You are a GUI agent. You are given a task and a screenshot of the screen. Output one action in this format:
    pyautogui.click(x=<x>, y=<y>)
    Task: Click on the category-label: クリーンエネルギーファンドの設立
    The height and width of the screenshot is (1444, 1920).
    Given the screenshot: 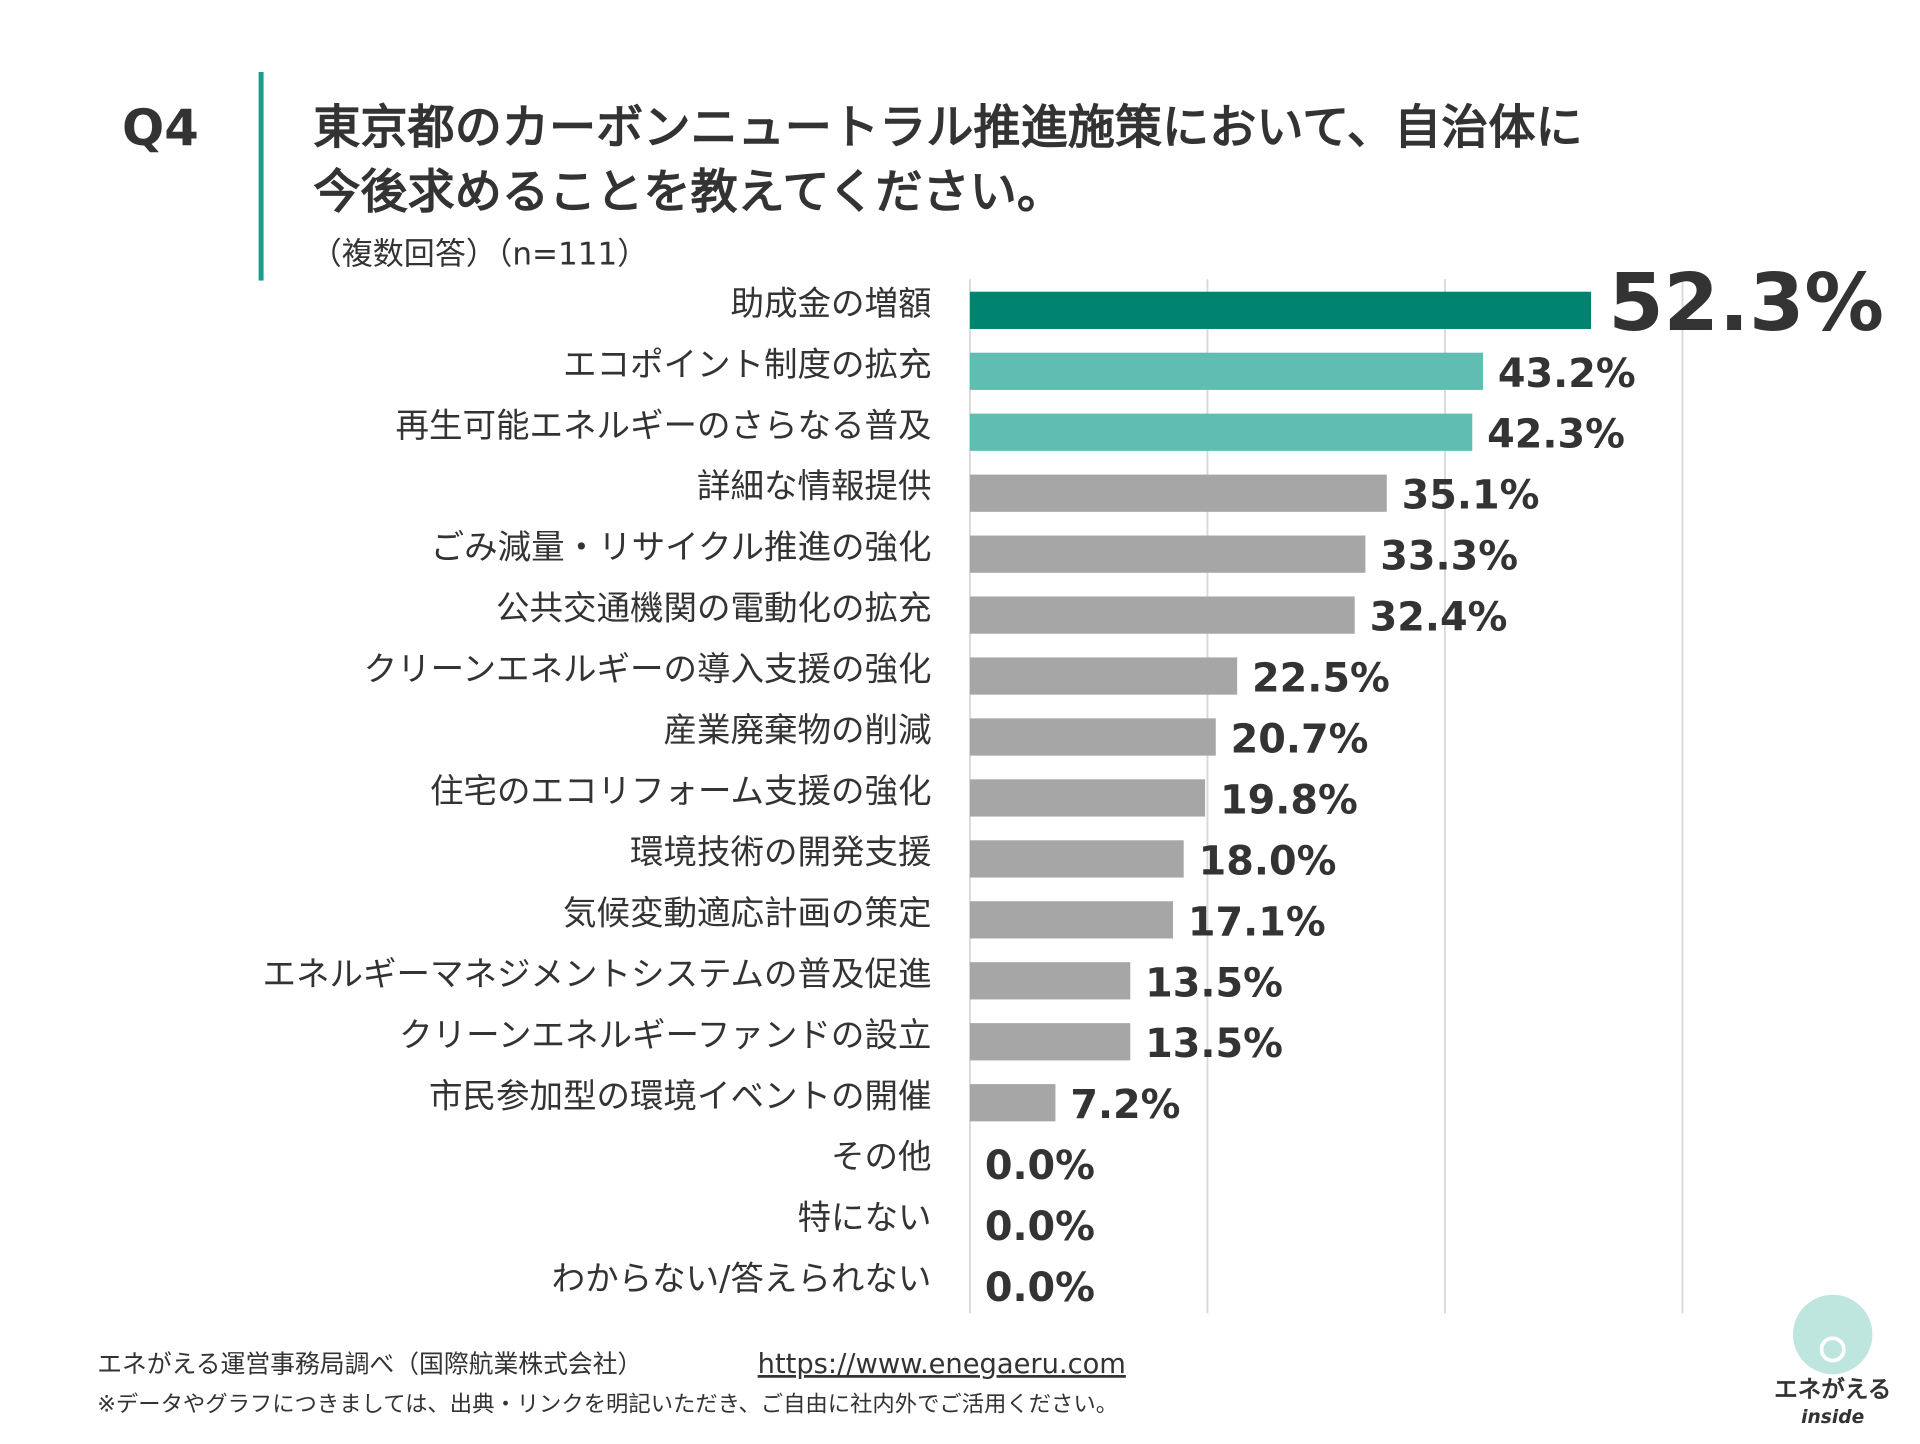 What is the action you would take?
    pyautogui.click(x=665, y=1034)
    